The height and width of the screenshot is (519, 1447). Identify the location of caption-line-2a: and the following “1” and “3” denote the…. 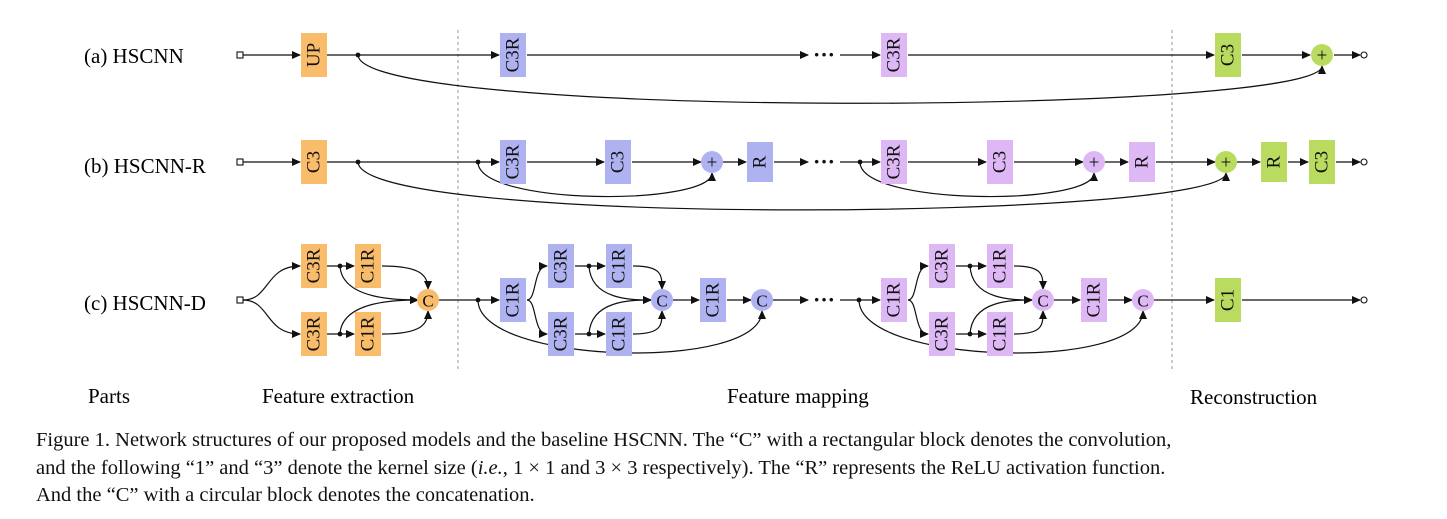
(257, 467).